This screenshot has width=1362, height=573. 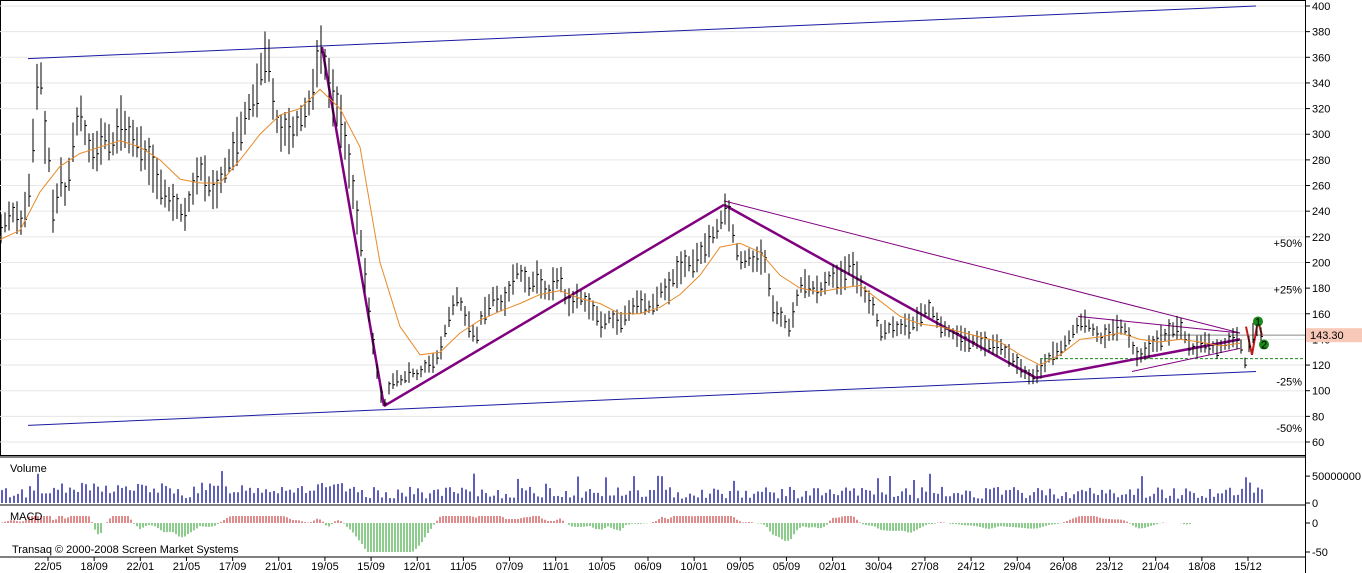 I want to click on price-tick-label: 80, so click(x=1318, y=417).